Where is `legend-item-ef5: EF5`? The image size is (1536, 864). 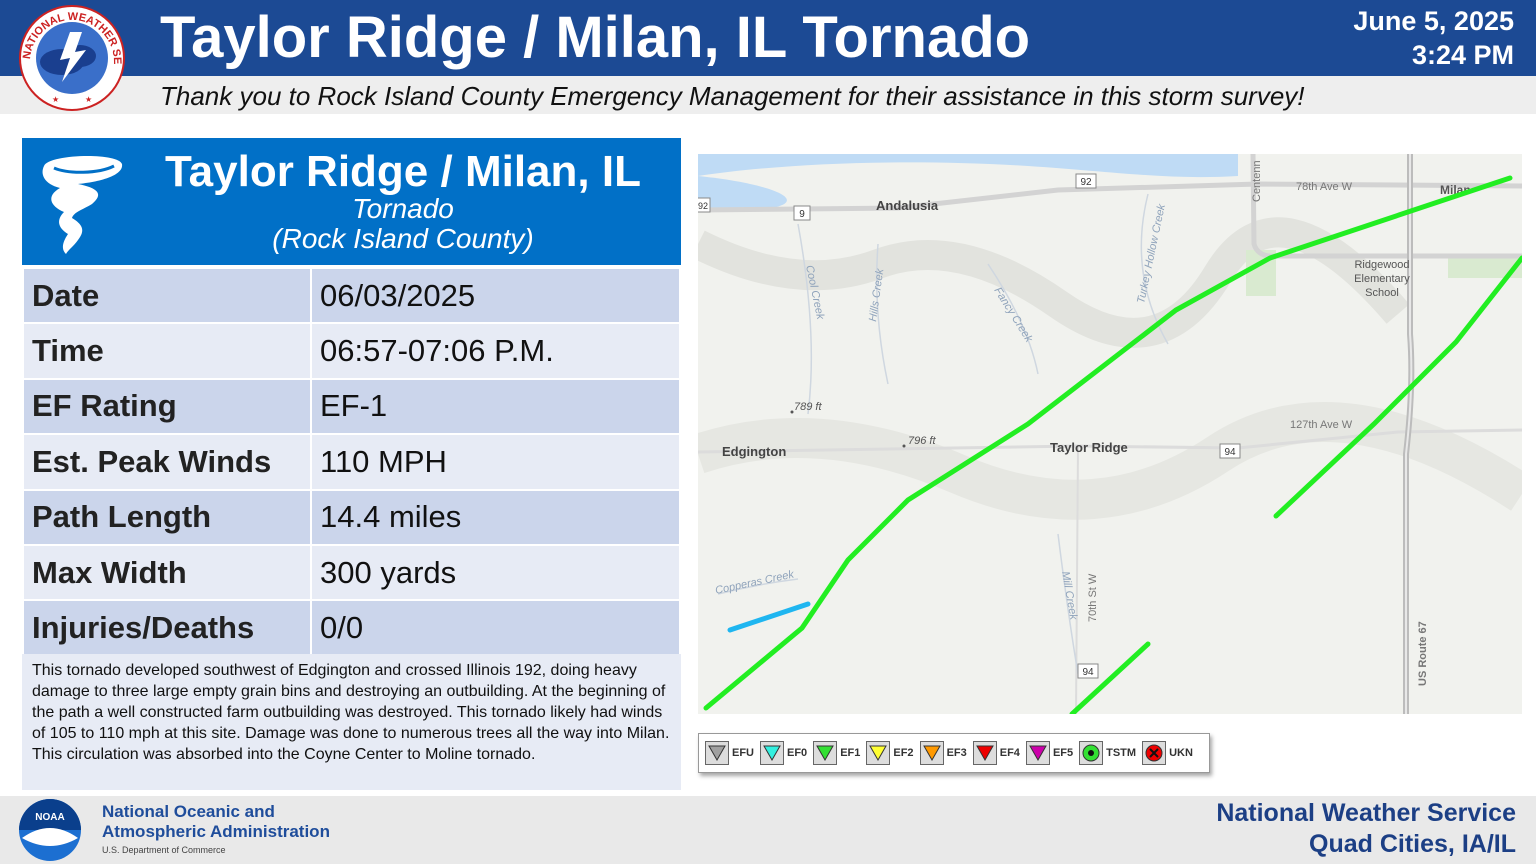
legend-item-ef5: EF5 is located at coordinates (1049, 753).